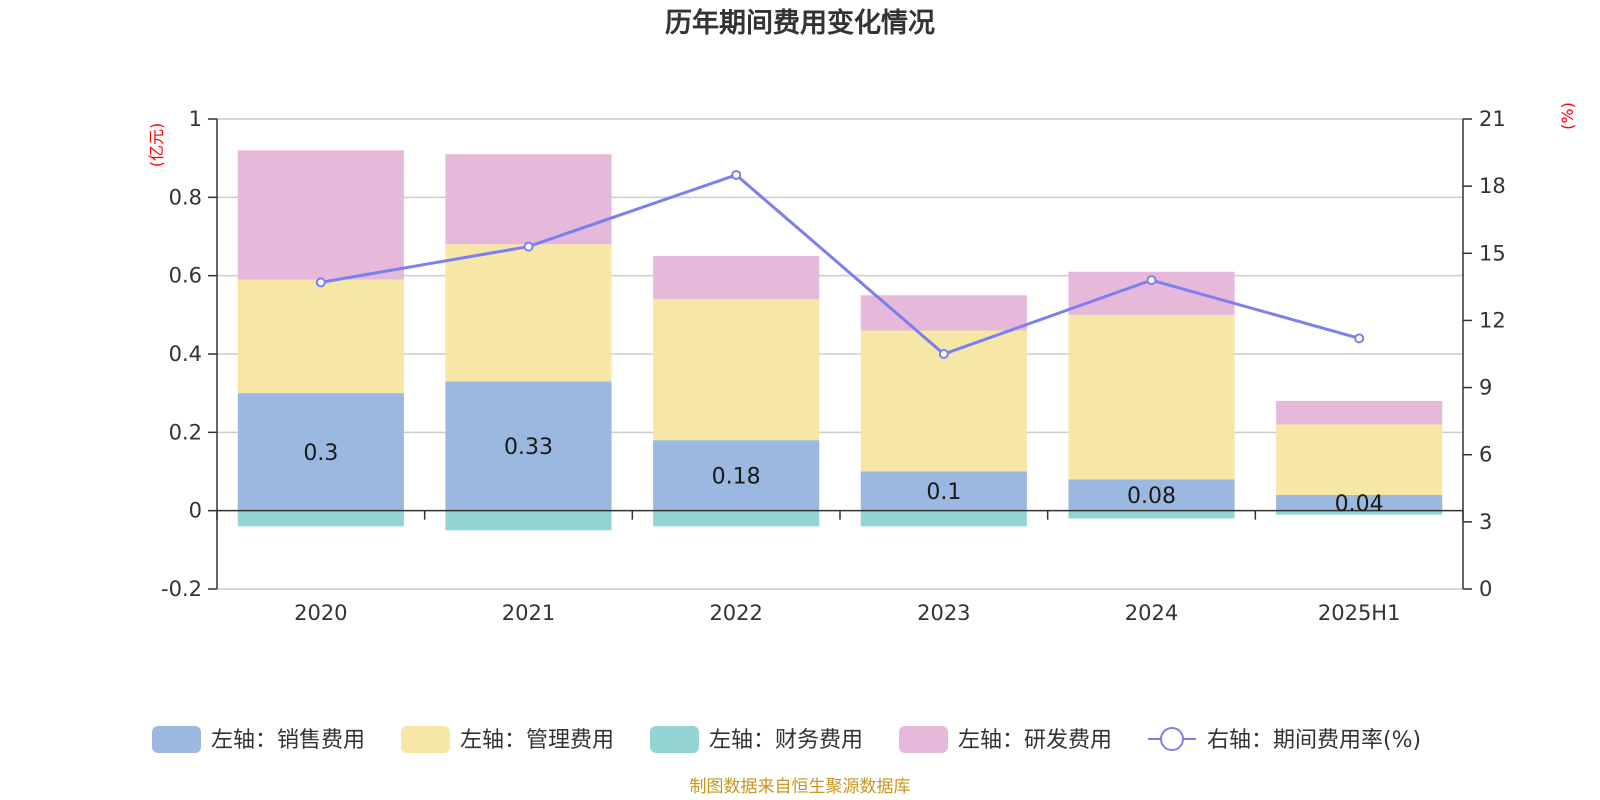  What do you see at coordinates (1485, 455) in the screenshot?
I see `right-axis-tick-label: 6` at bounding box center [1485, 455].